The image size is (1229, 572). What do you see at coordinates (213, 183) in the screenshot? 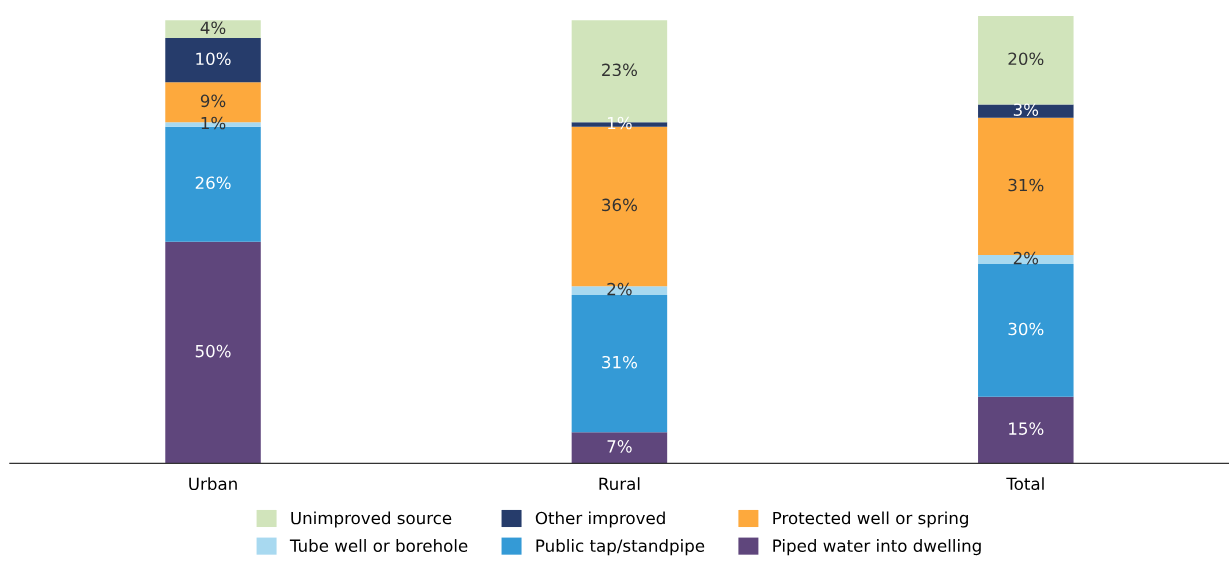
I see `data-label: 26%` at bounding box center [213, 183].